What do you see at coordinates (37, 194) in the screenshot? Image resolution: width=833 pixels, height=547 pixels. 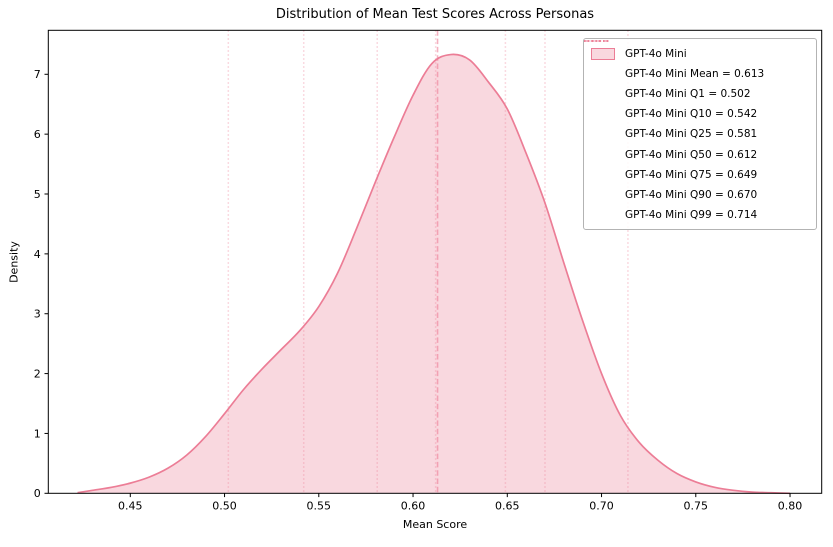 I see `y-axis-tick-label: 5` at bounding box center [37, 194].